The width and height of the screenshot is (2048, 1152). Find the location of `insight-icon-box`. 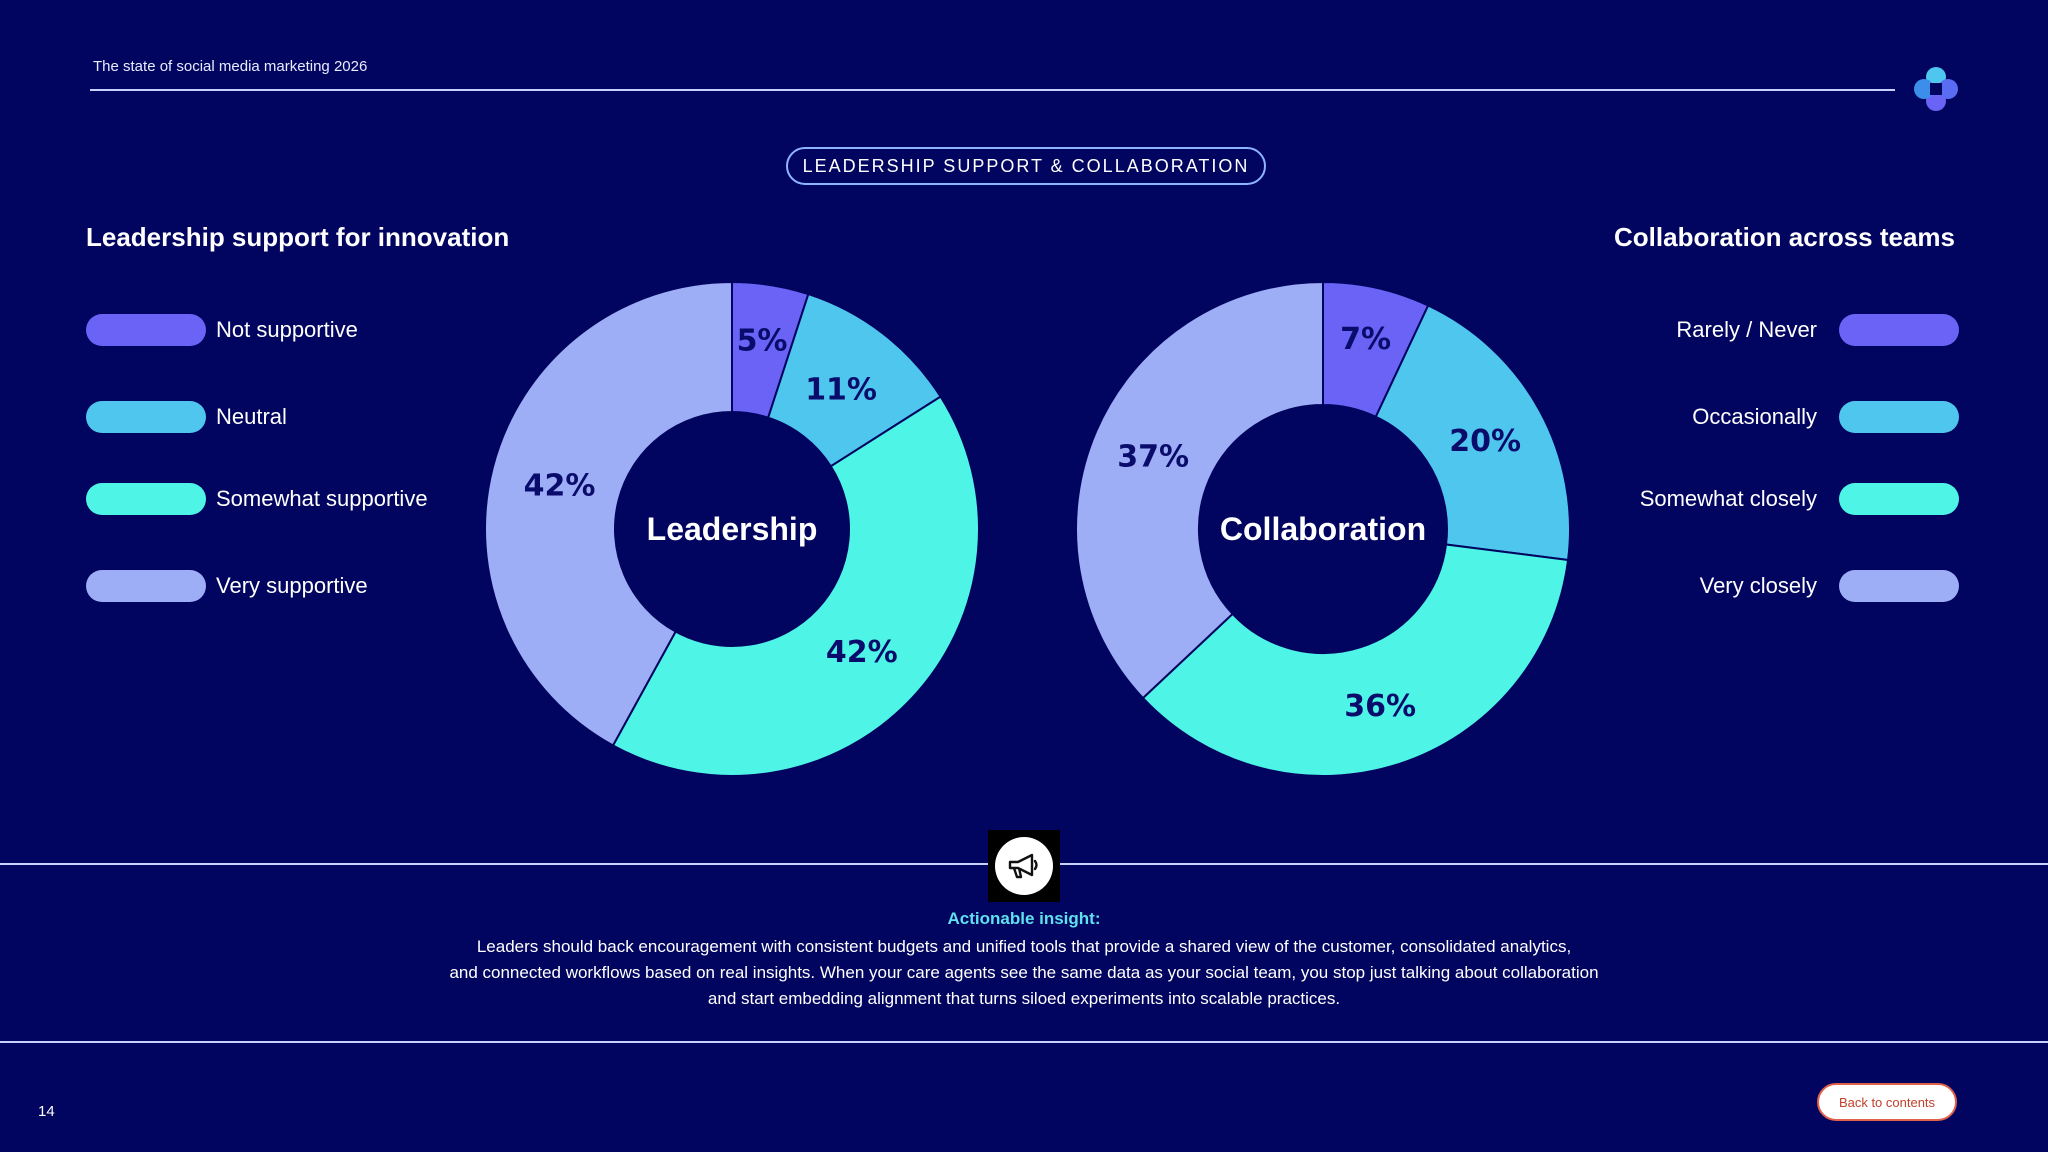

insight-icon-box is located at coordinates (1024, 866).